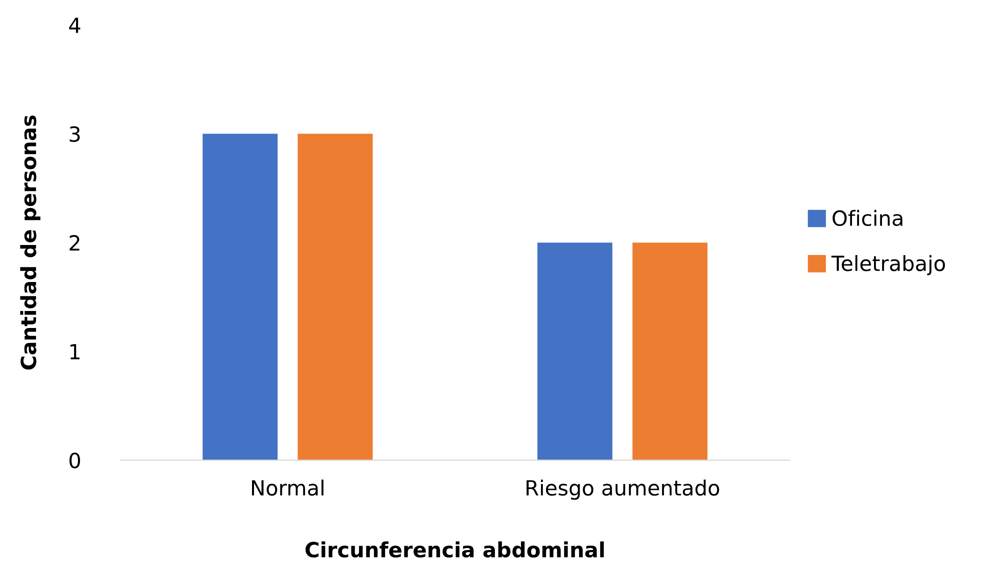 The width and height of the screenshot is (986, 581). What do you see at coordinates (888, 265) in the screenshot?
I see `legend-label: Teletrabajo` at bounding box center [888, 265].